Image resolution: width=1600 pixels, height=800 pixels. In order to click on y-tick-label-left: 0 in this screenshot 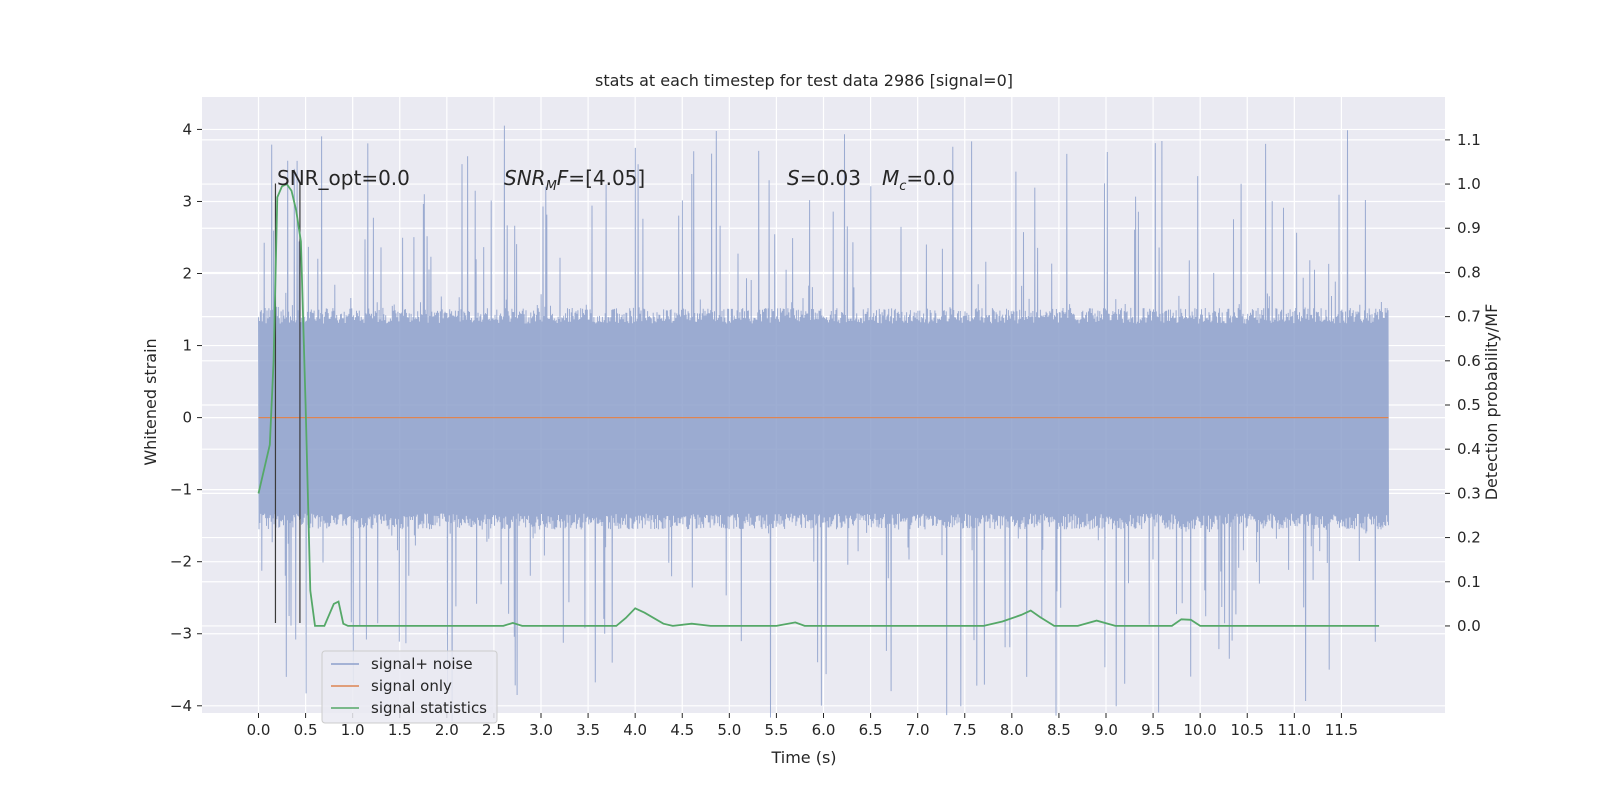, I will do `click(187, 418)`.